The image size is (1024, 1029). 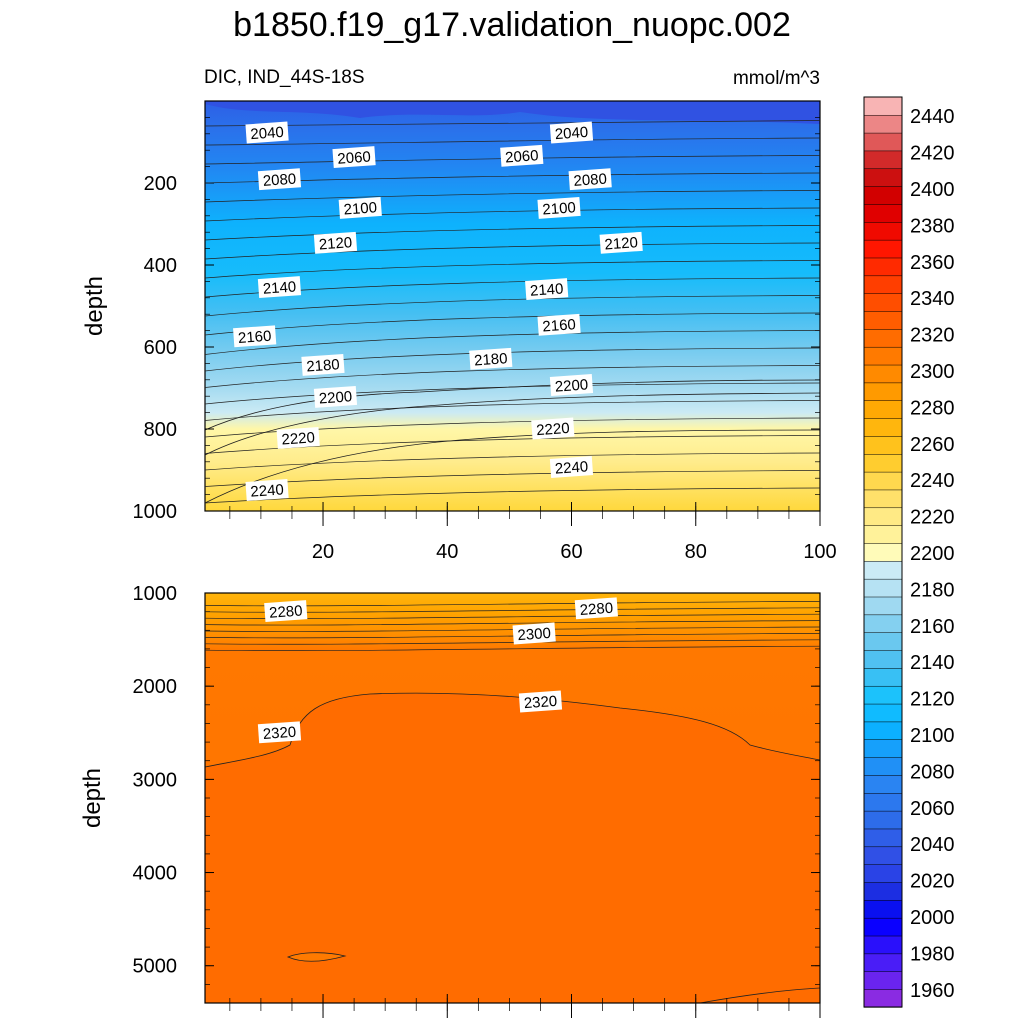 I want to click on bottom-contour-labels: 2280 2280 2300 2320 2320, so click(x=512, y=670).